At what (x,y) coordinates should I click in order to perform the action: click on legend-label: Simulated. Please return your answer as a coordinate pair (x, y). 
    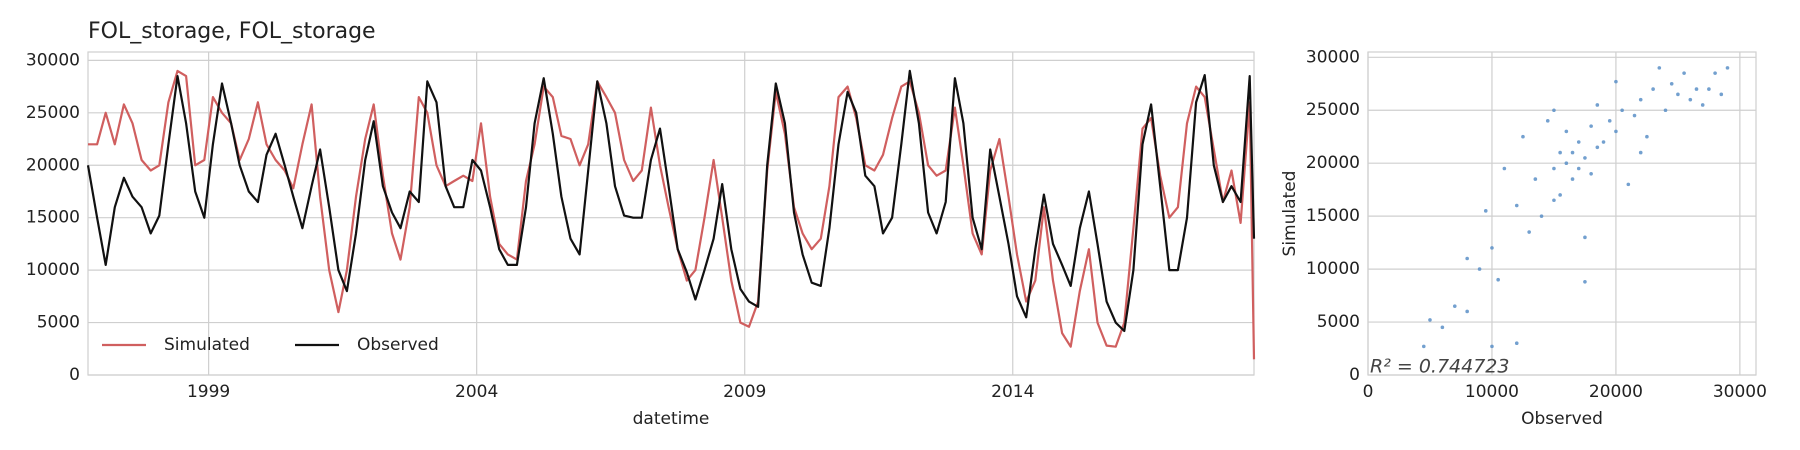
    Looking at the image, I should click on (207, 345).